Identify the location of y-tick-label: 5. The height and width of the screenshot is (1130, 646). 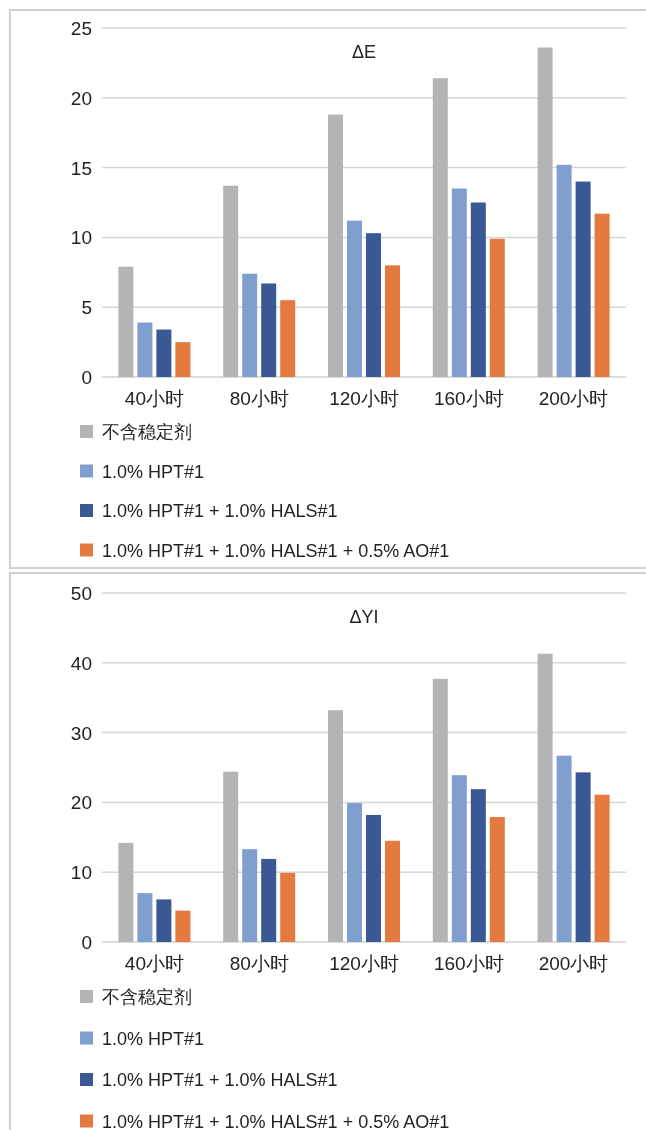
(86, 308).